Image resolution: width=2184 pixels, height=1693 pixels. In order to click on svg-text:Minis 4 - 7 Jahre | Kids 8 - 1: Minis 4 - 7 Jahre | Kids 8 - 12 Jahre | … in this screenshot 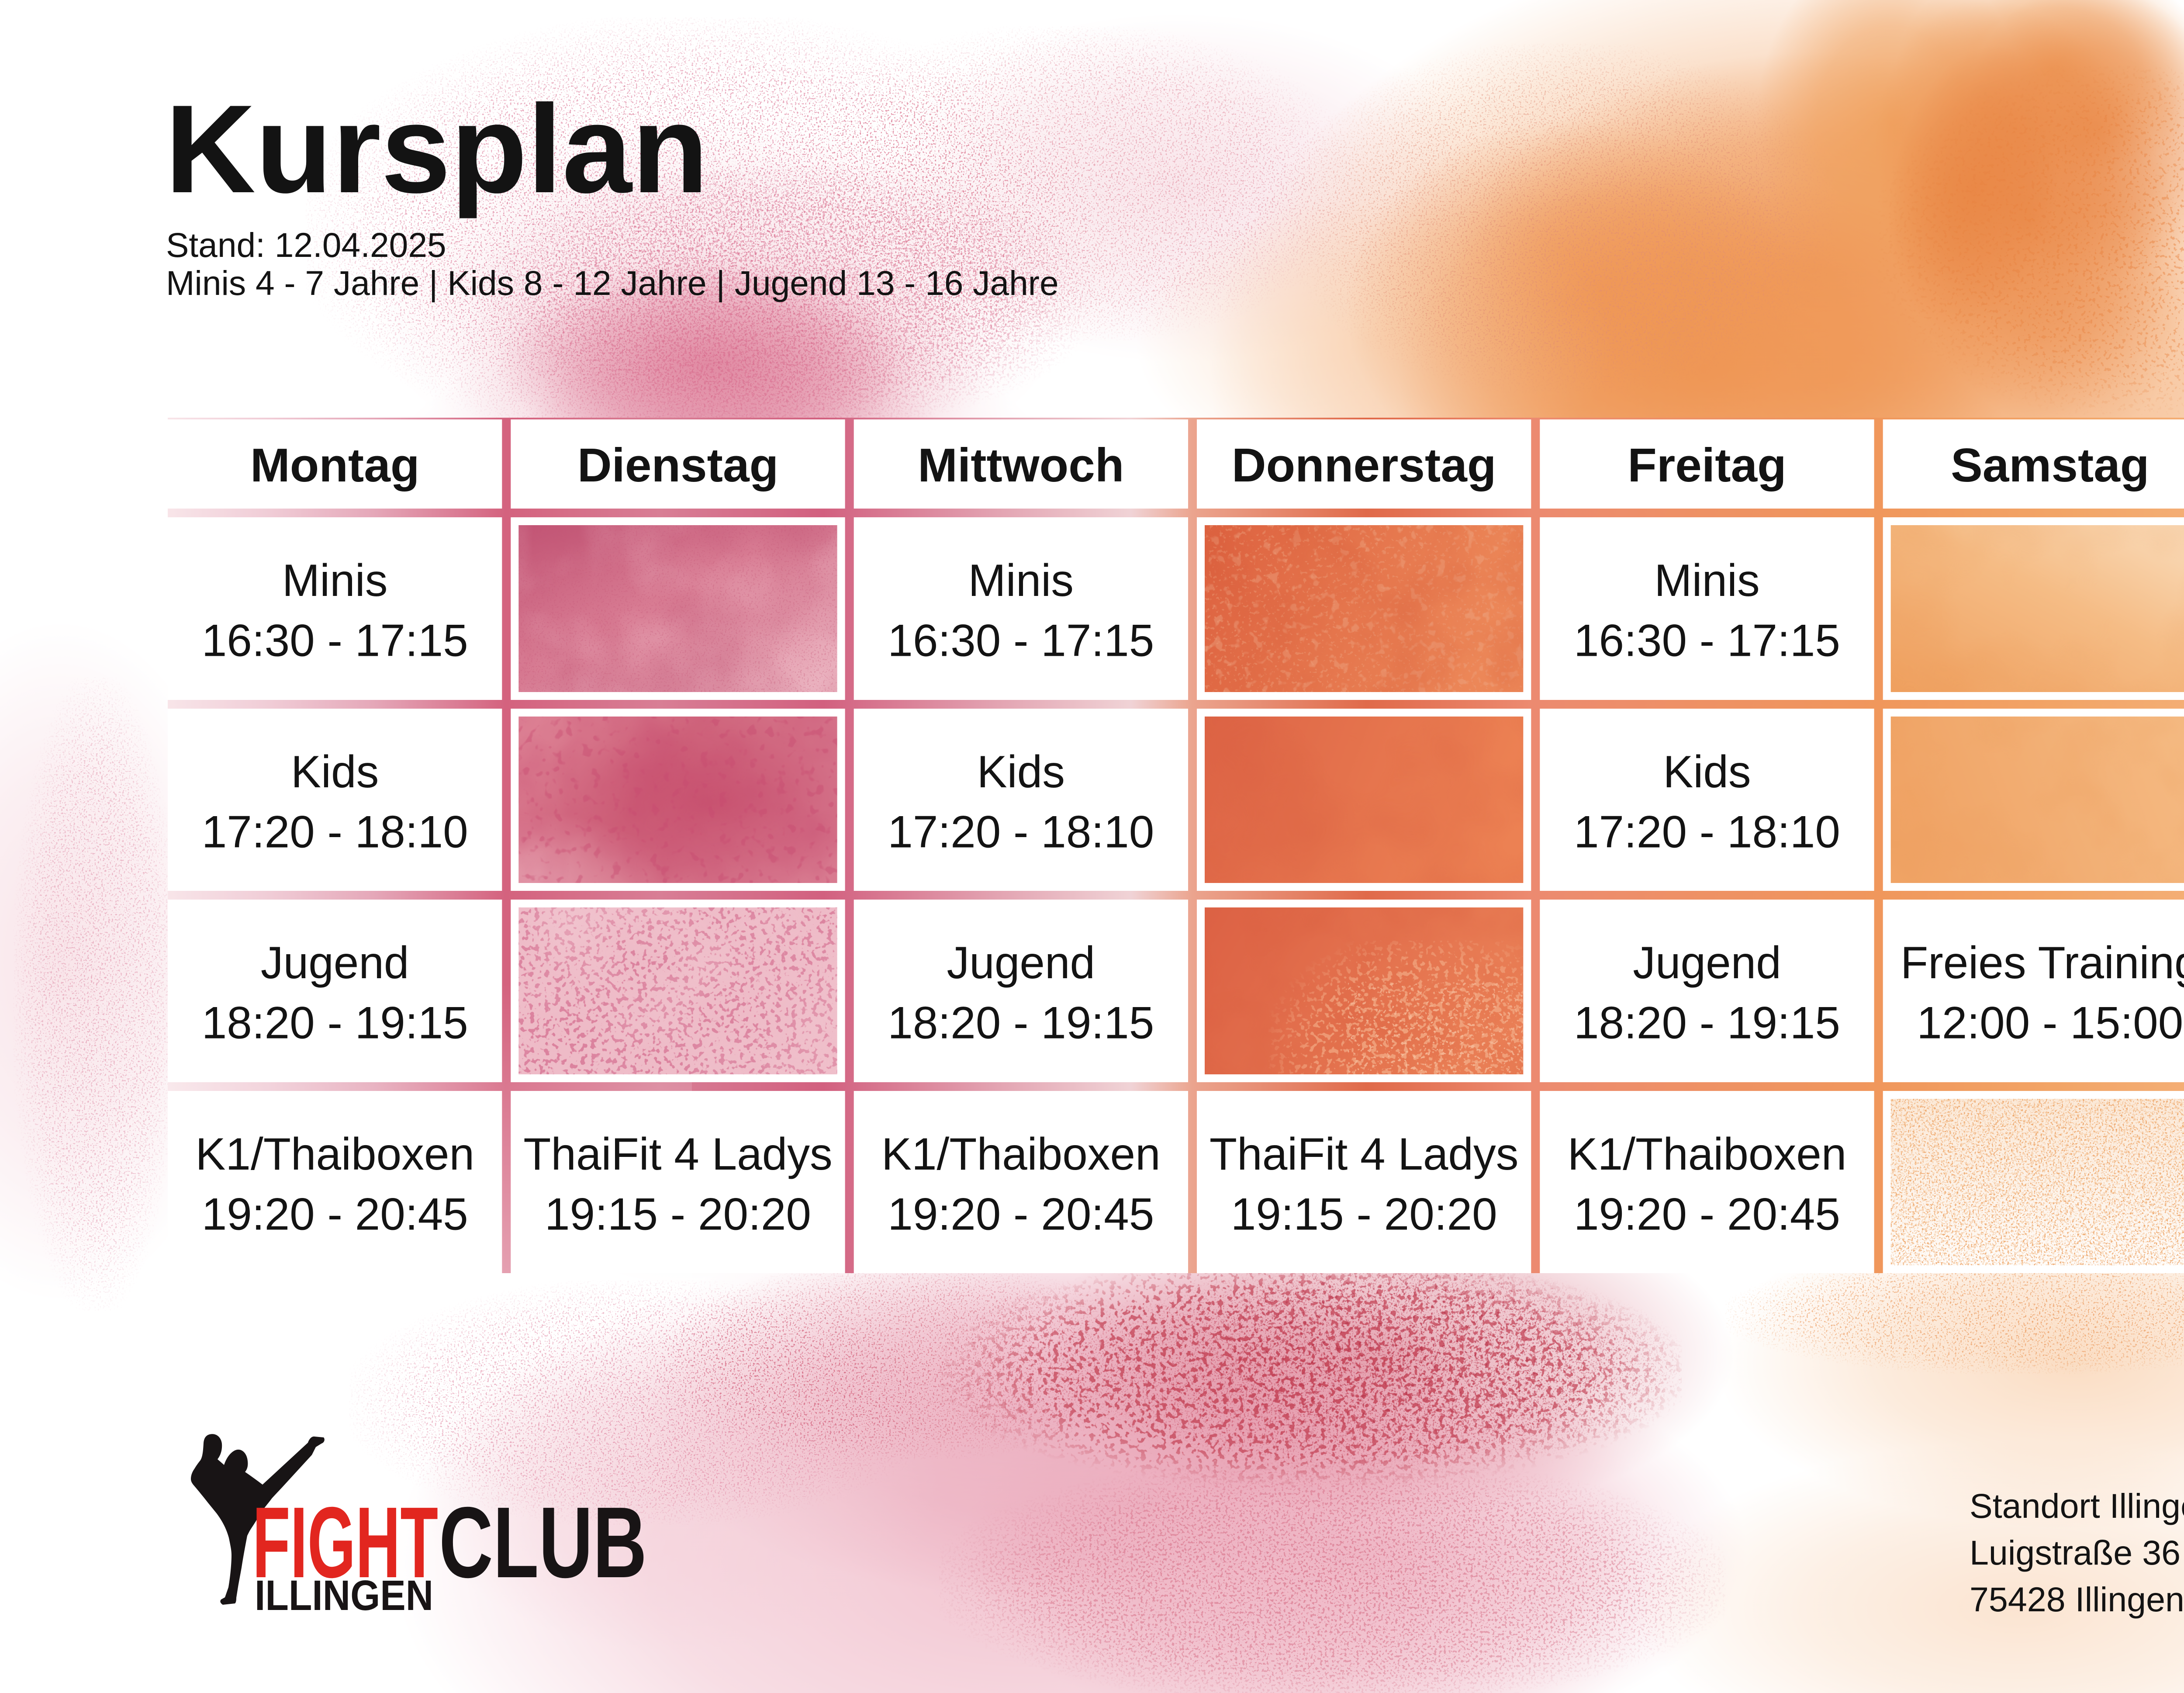, I will do `click(612, 283)`.